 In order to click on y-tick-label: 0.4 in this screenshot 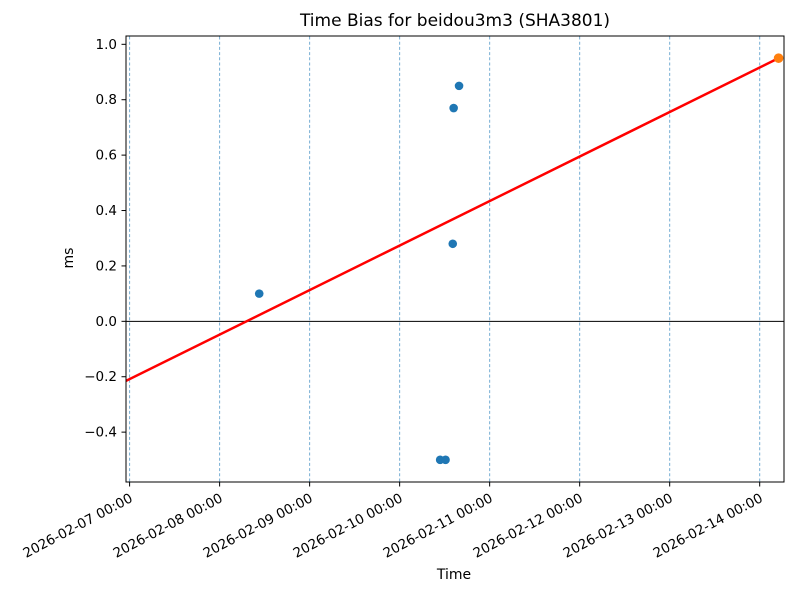, I will do `click(106, 211)`.